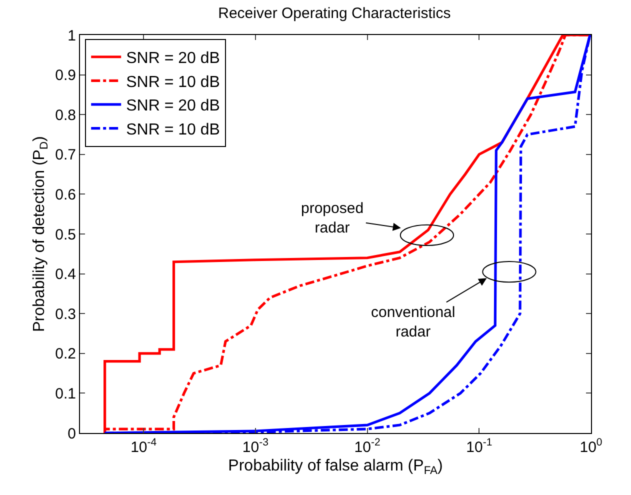 The width and height of the screenshot is (631, 495). I want to click on y-tick-label: 0.6, so click(65, 195).